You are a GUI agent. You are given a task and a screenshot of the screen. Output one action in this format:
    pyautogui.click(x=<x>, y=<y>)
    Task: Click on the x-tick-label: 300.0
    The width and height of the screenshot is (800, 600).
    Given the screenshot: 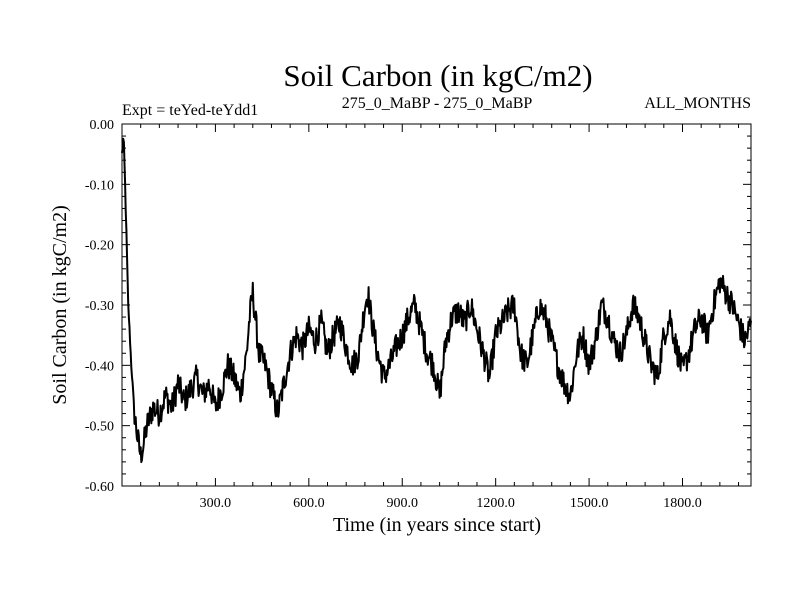 What is the action you would take?
    pyautogui.click(x=216, y=503)
    